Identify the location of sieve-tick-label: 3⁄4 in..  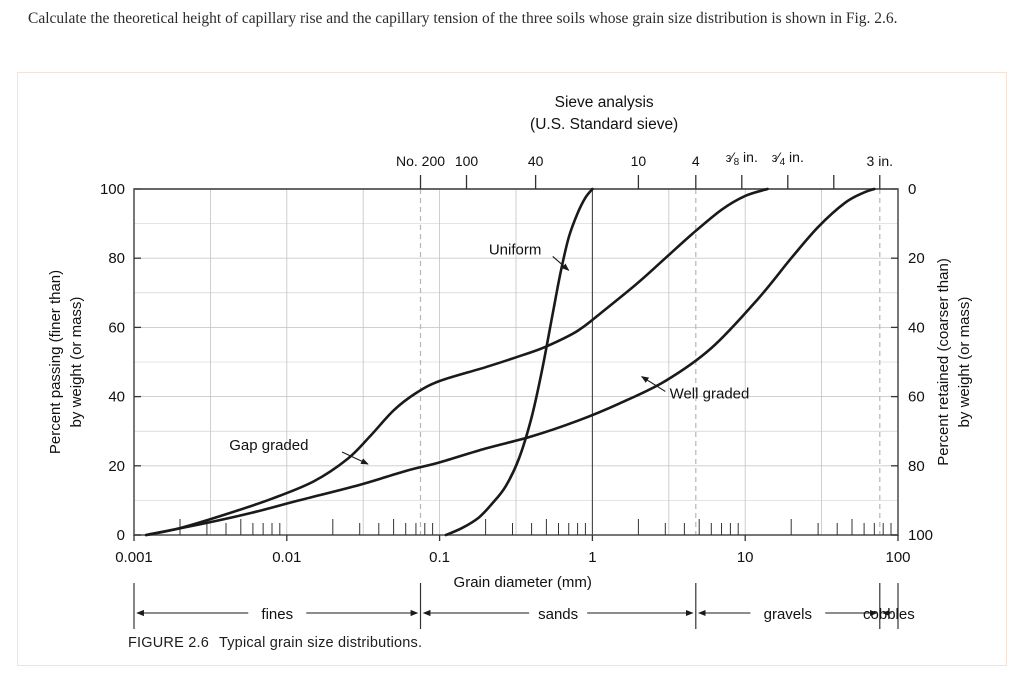
(788, 158).